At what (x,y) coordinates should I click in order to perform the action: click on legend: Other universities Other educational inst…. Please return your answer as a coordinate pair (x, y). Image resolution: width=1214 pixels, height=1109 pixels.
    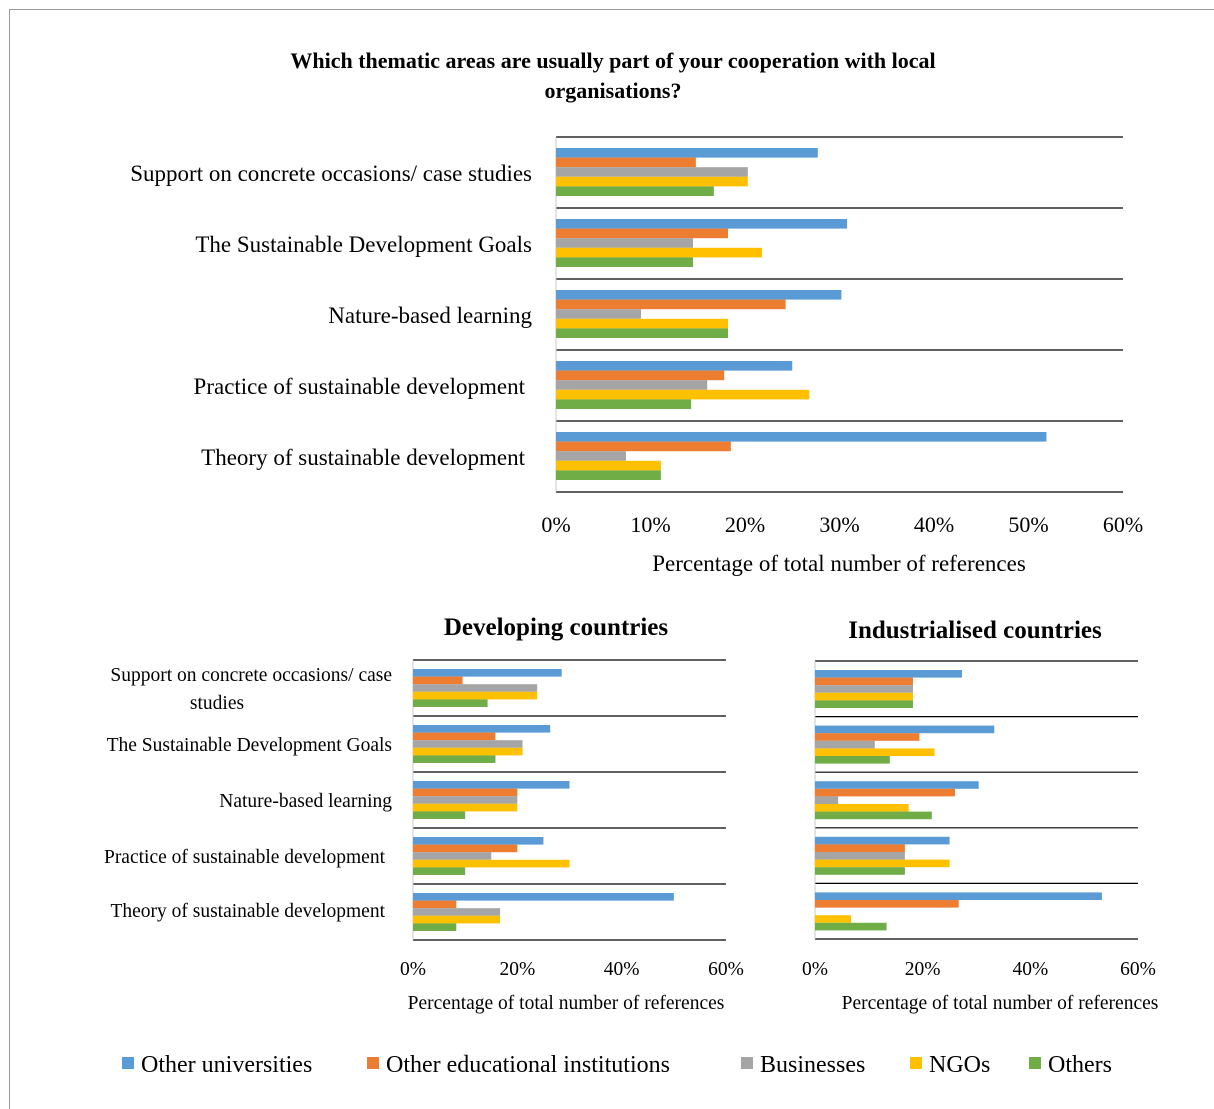
    Looking at the image, I should click on (617, 1065).